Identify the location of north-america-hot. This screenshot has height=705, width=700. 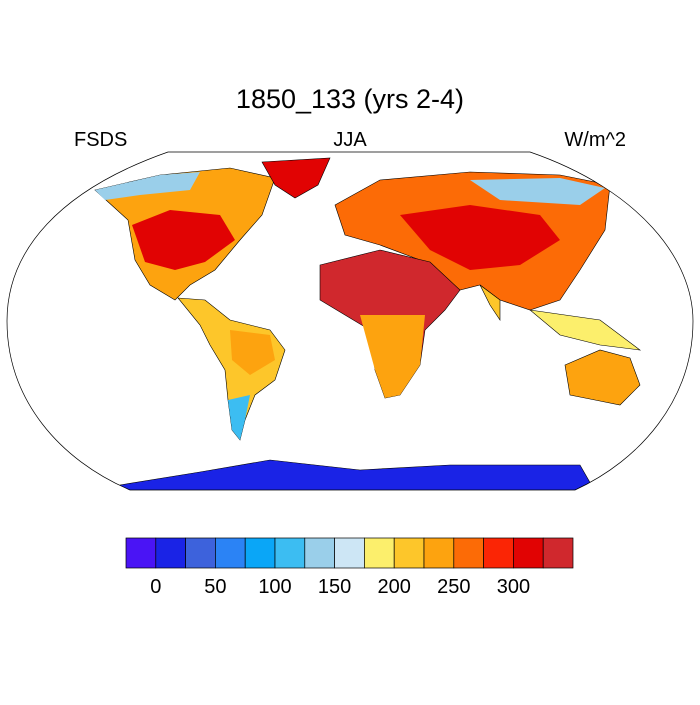
(183, 240).